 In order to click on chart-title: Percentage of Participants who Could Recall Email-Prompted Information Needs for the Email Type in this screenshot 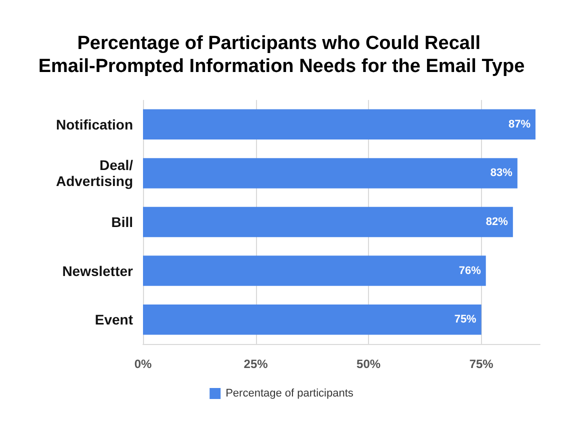, I will do `click(281, 55)`.